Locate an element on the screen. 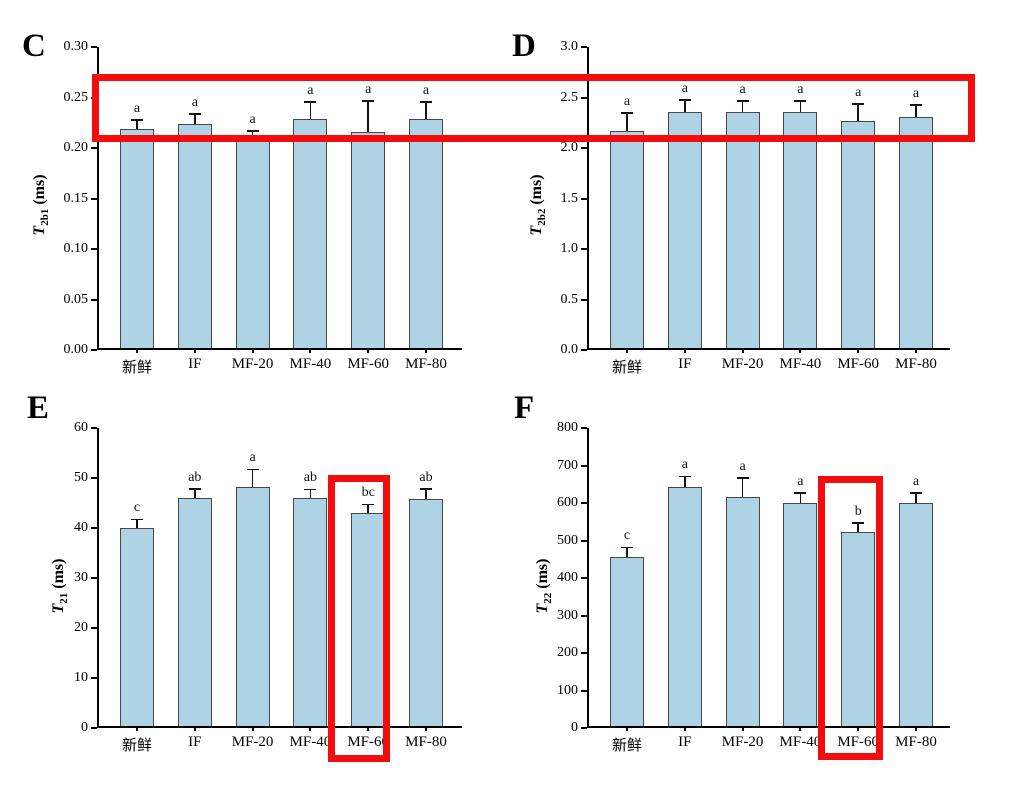 The width and height of the screenshot is (1024, 798). sig-letter-E-MF-40: ab is located at coordinates (310, 477).